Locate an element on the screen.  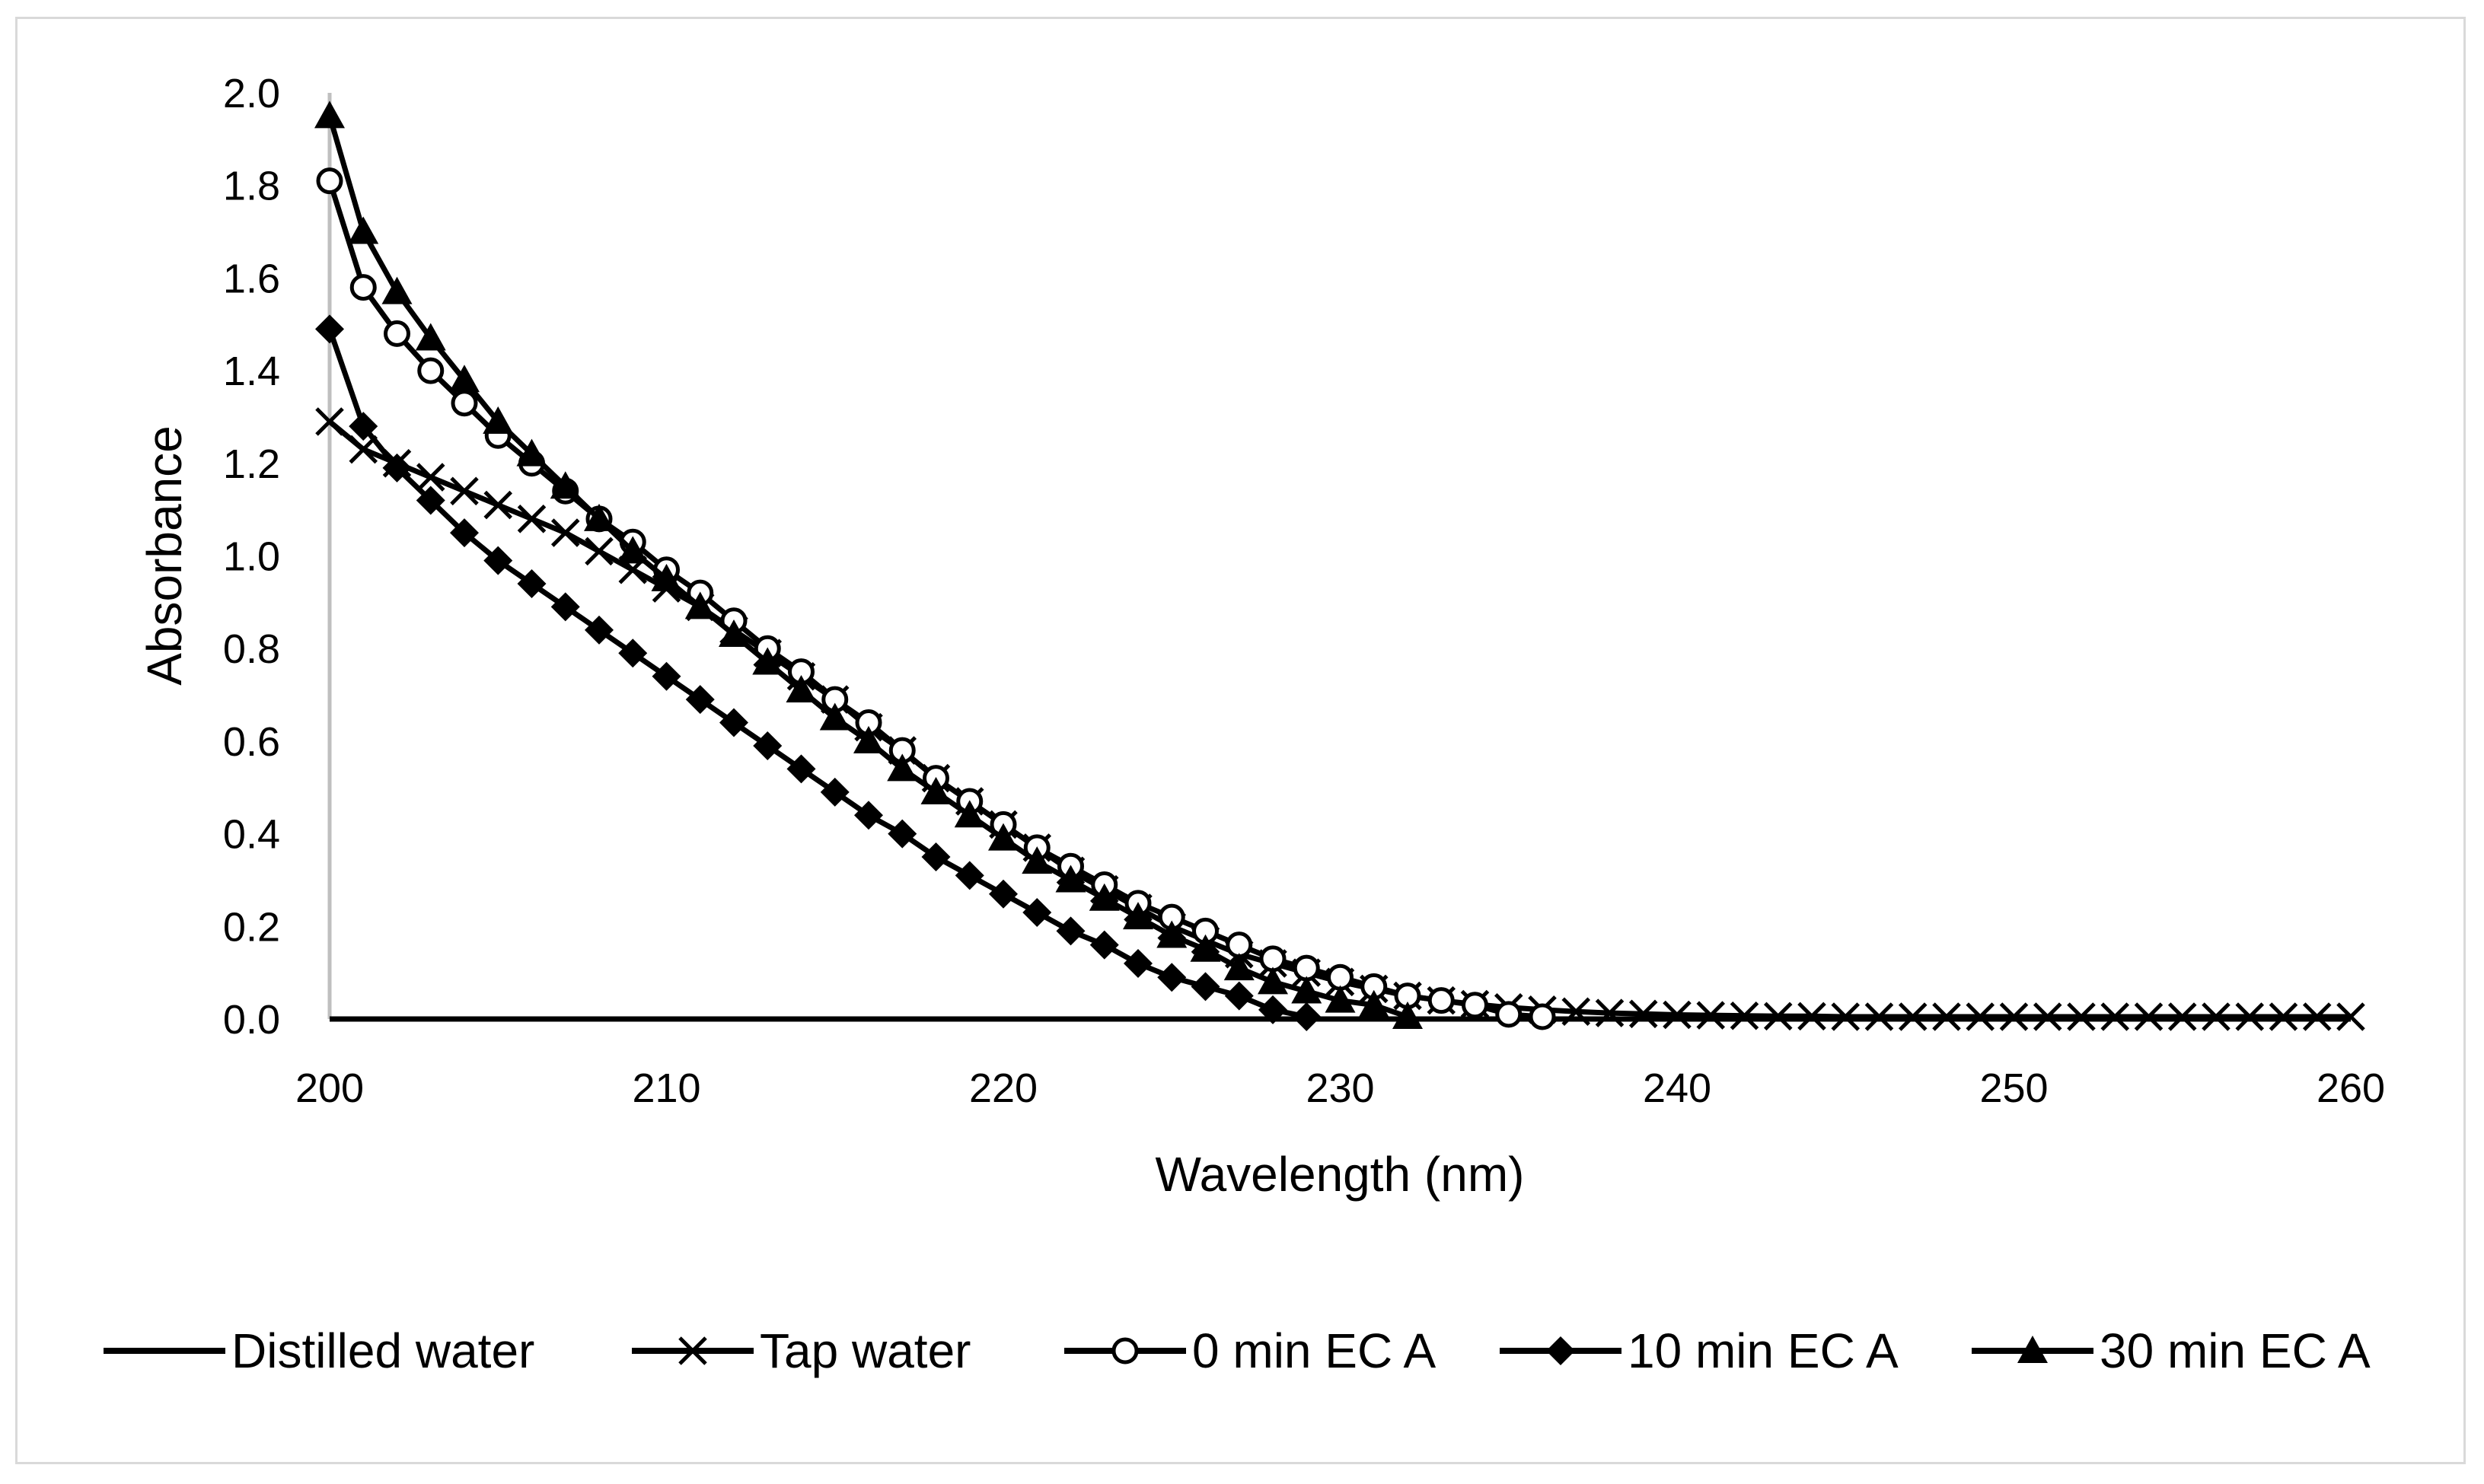
x-tick-label: 240 is located at coordinates (1677, 1088).